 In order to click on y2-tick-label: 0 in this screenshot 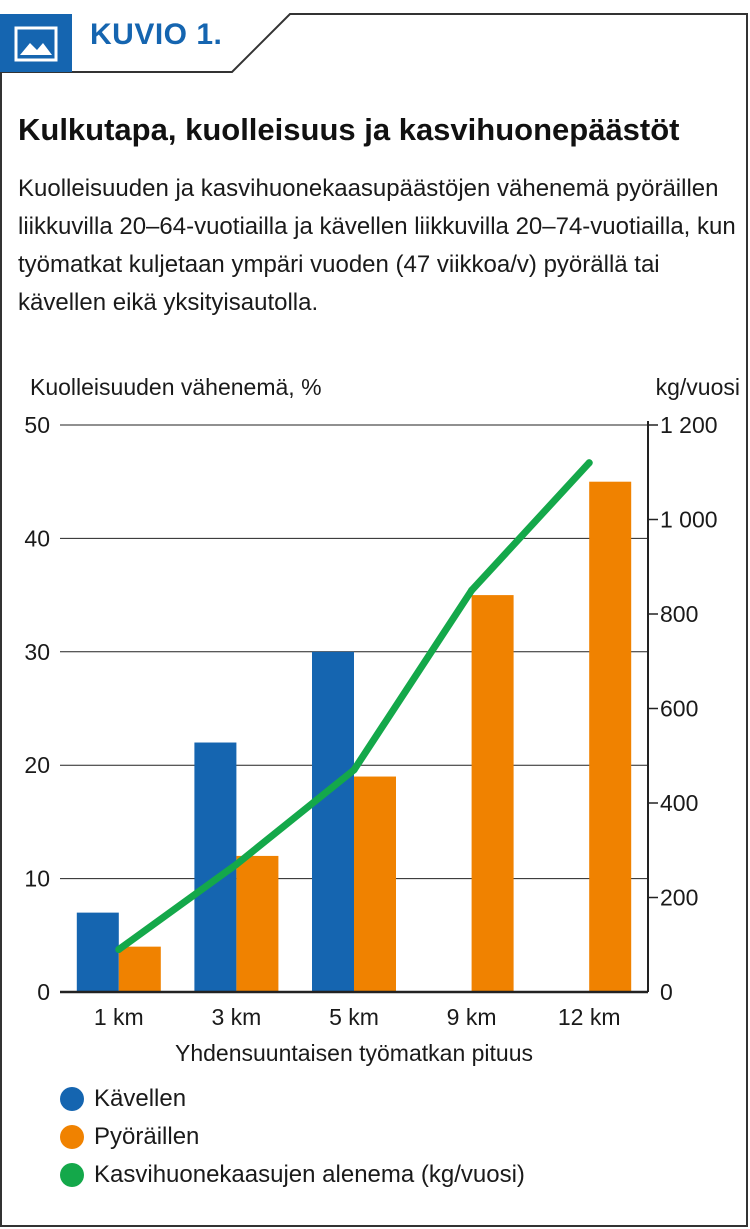, I will do `click(666, 992)`.